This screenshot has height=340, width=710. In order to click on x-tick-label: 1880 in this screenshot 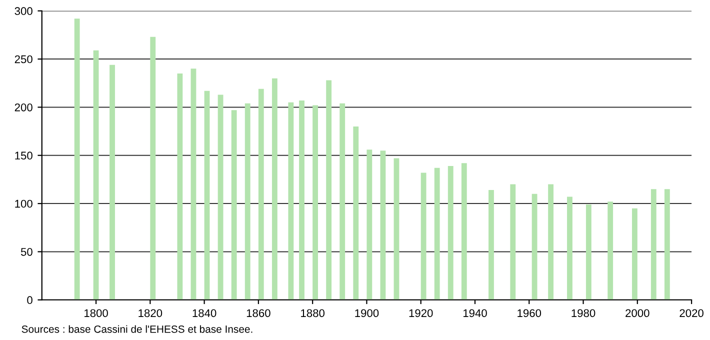, I will do `click(313, 313)`.